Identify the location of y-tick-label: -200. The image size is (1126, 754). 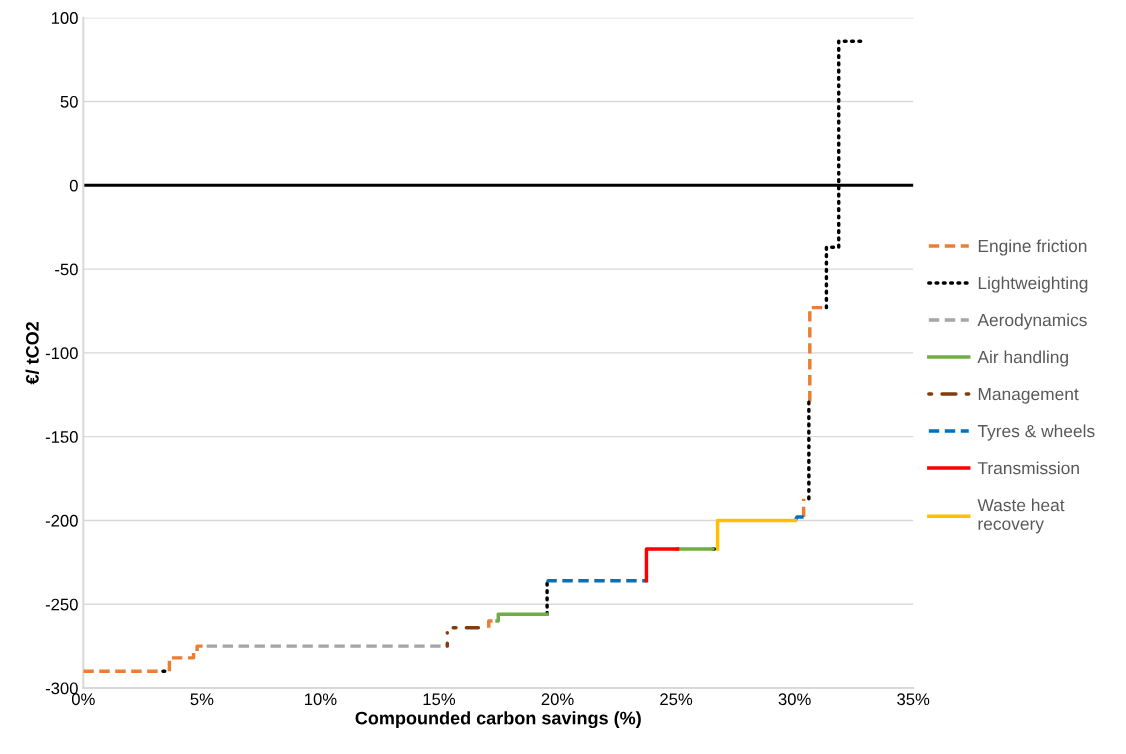
(61, 520).